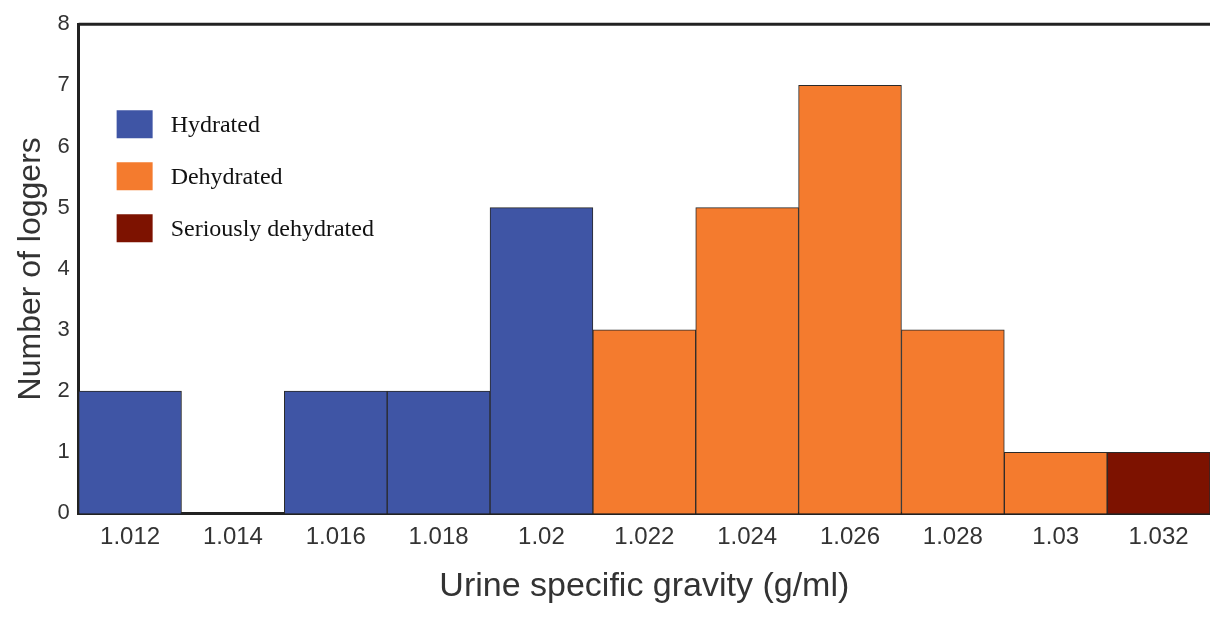 The image size is (1218, 619). I want to click on x-tick-label: 1.03, so click(1056, 536).